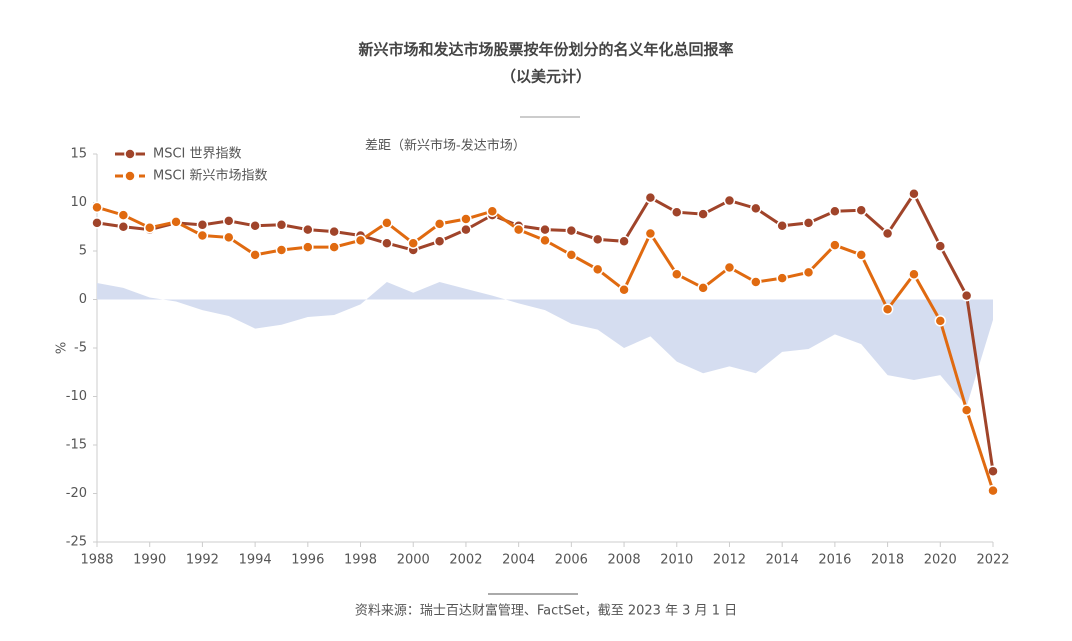 This screenshot has width=1072, height=641. What do you see at coordinates (413, 560) in the screenshot?
I see `x-tick-label: 2000` at bounding box center [413, 560].